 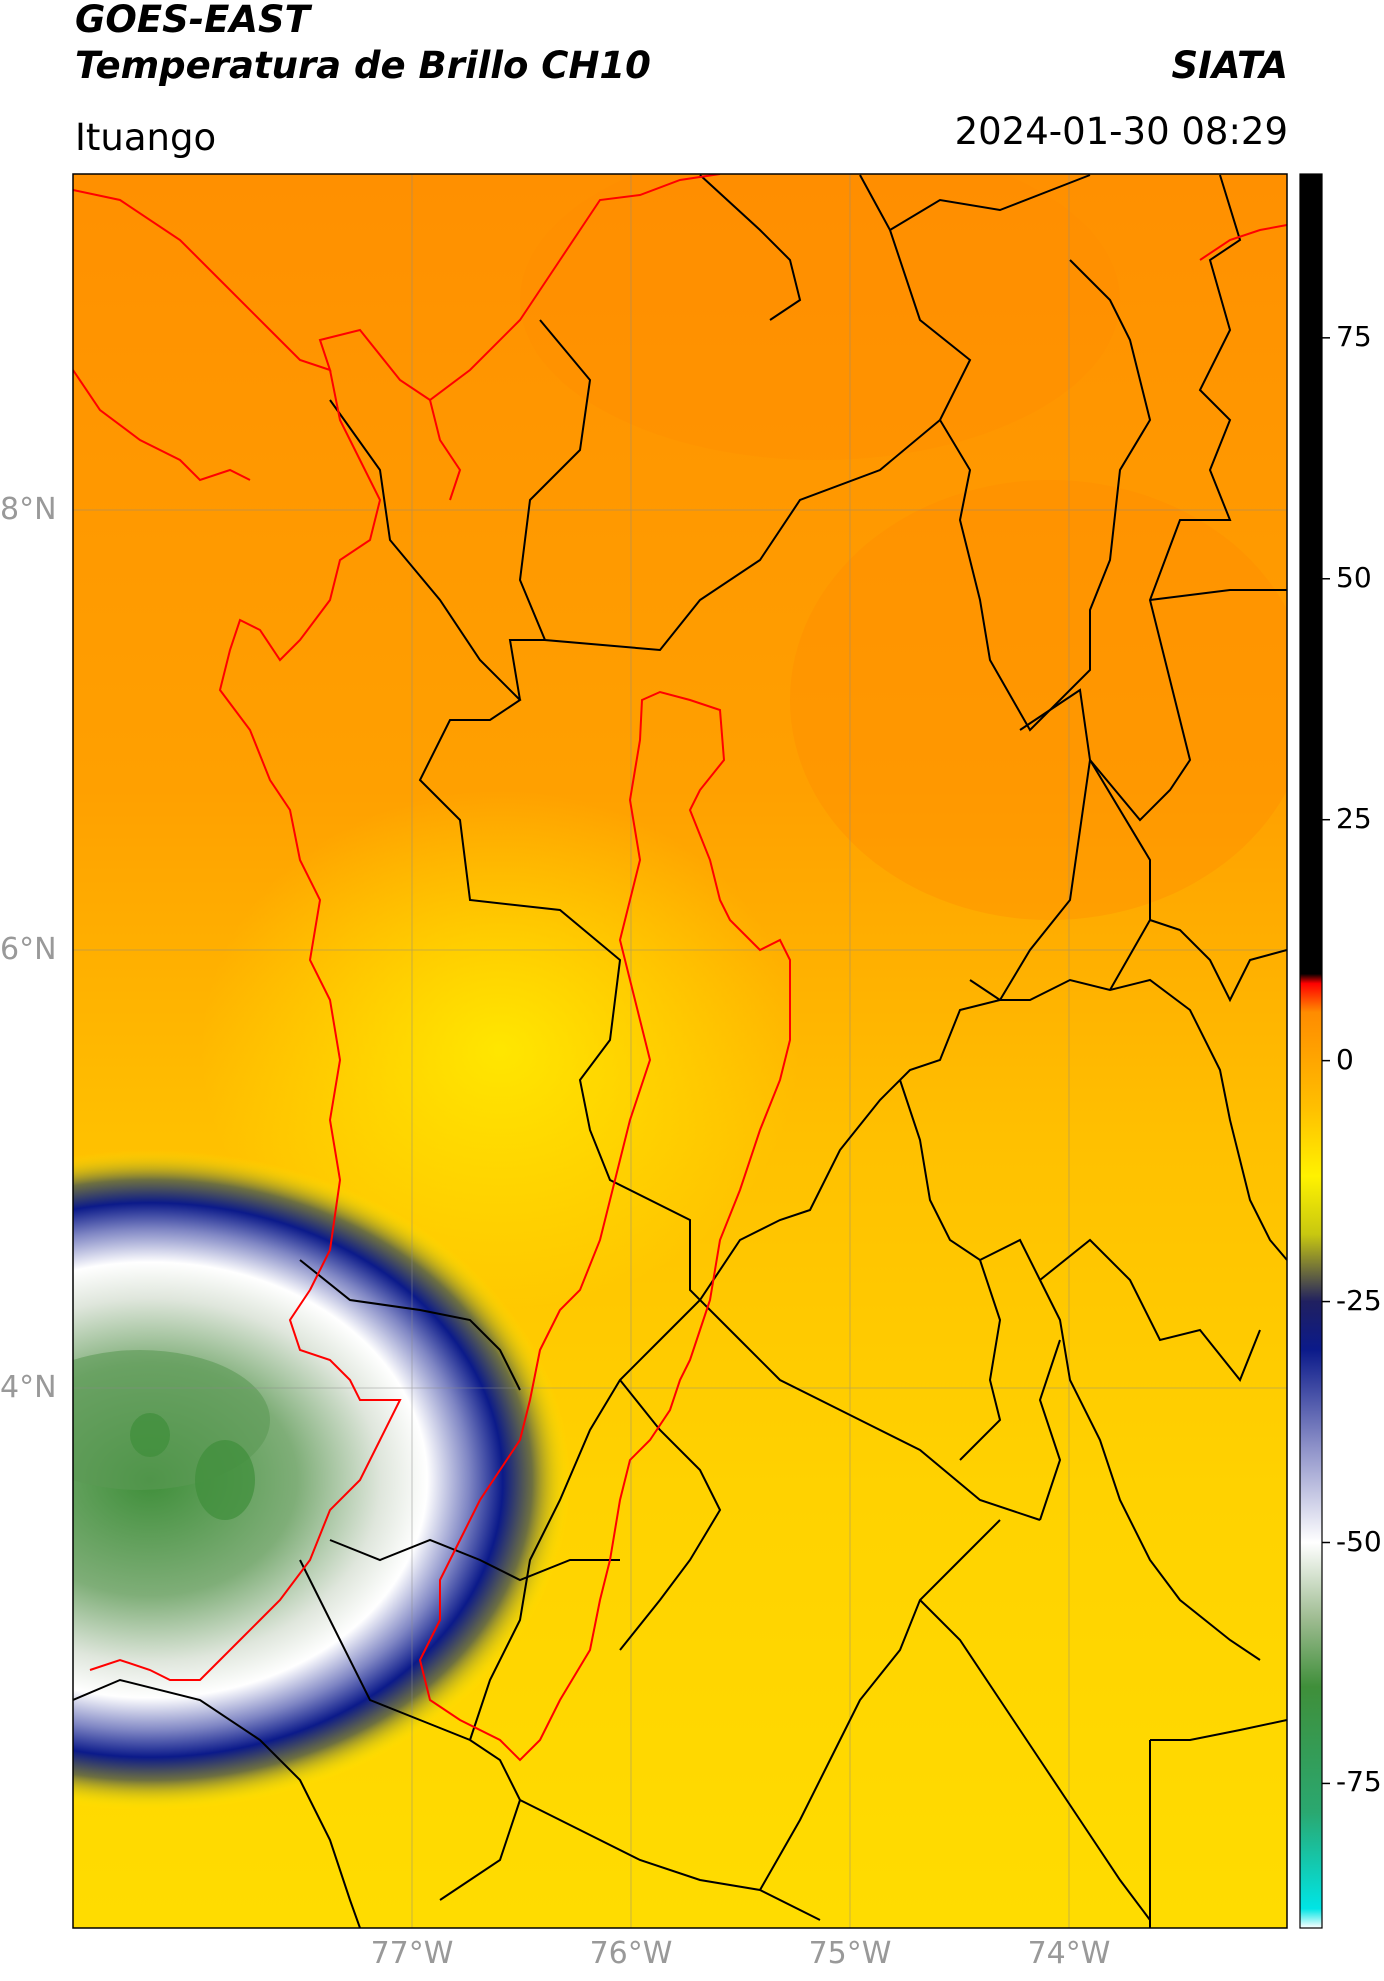 What do you see at coordinates (1359, 1782) in the screenshot?
I see `colorbar-tick-label: -75` at bounding box center [1359, 1782].